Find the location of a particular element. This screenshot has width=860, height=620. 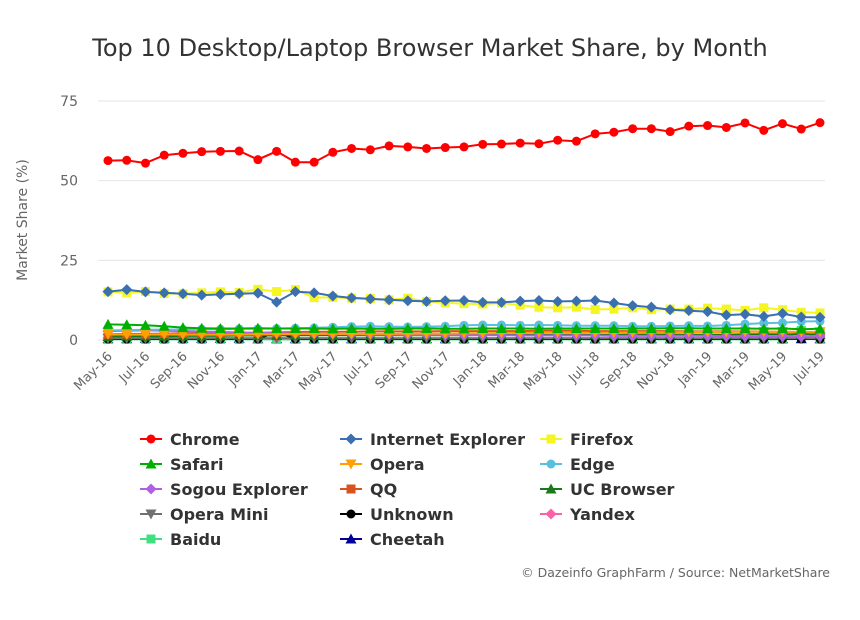

legend-item-opera: Opera is located at coordinates (382, 464).